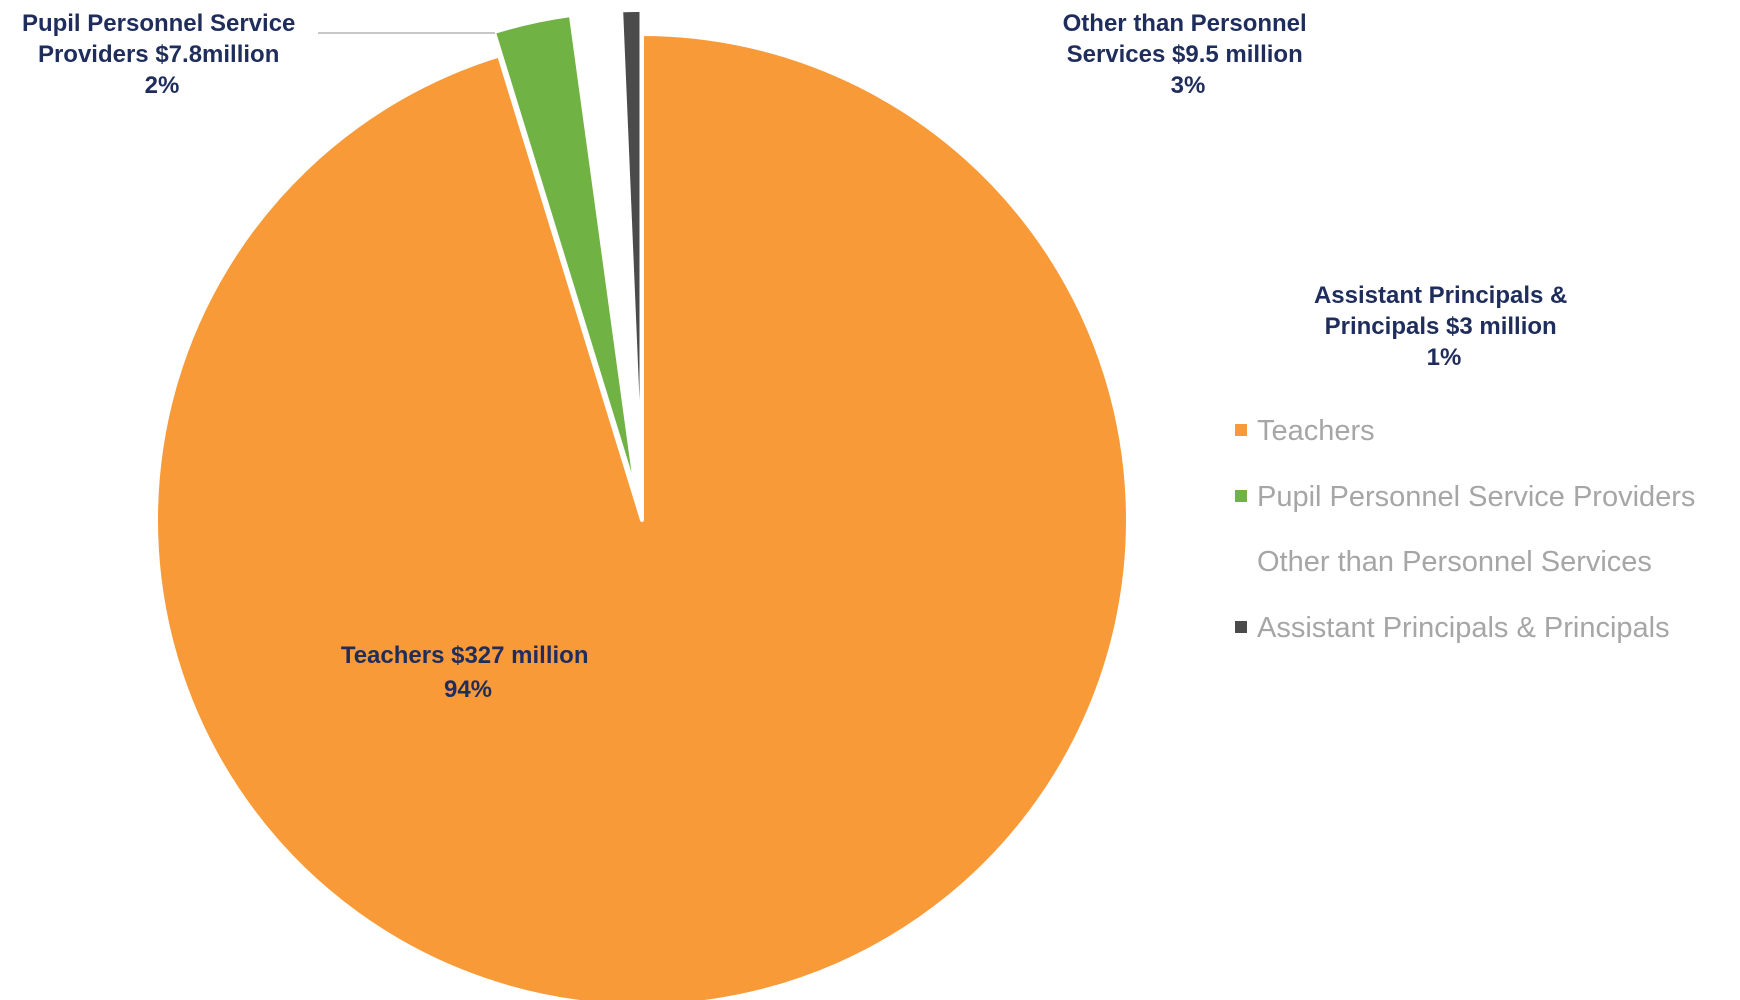  I want to click on slice-label-other-line-2: Services $9.5 million, so click(1185, 54).